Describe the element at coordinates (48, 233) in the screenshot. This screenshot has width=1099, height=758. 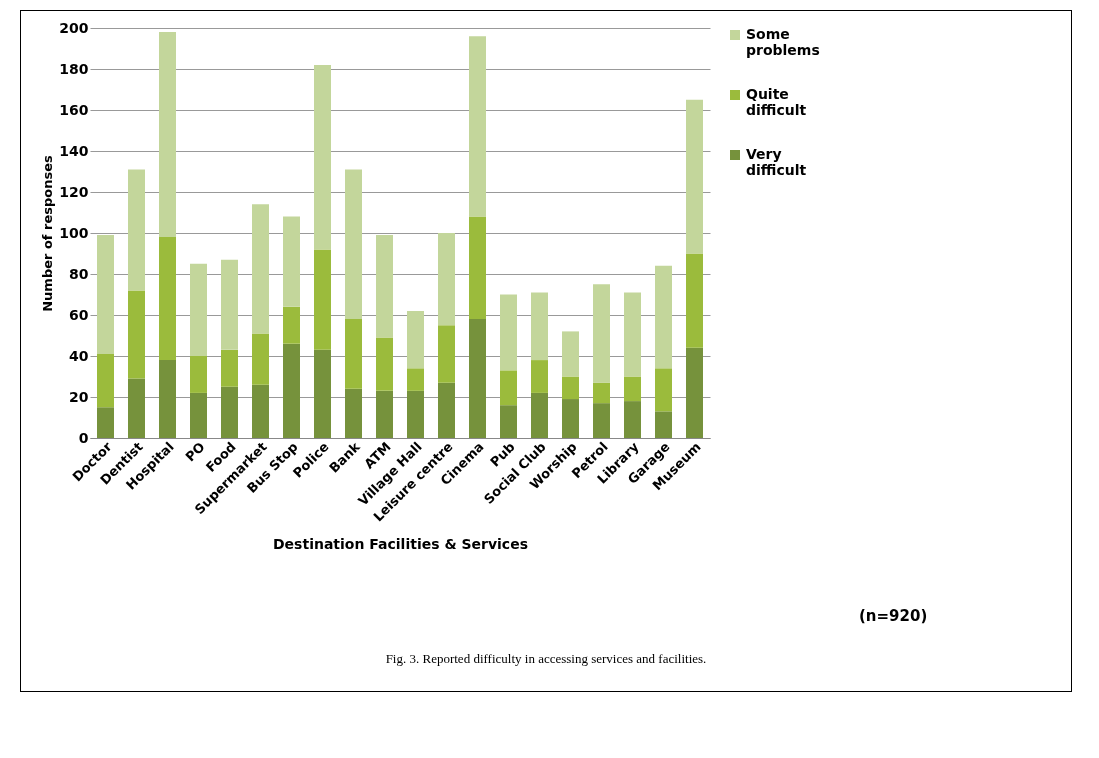
I see `y-axis-title: Number of responses` at that location.